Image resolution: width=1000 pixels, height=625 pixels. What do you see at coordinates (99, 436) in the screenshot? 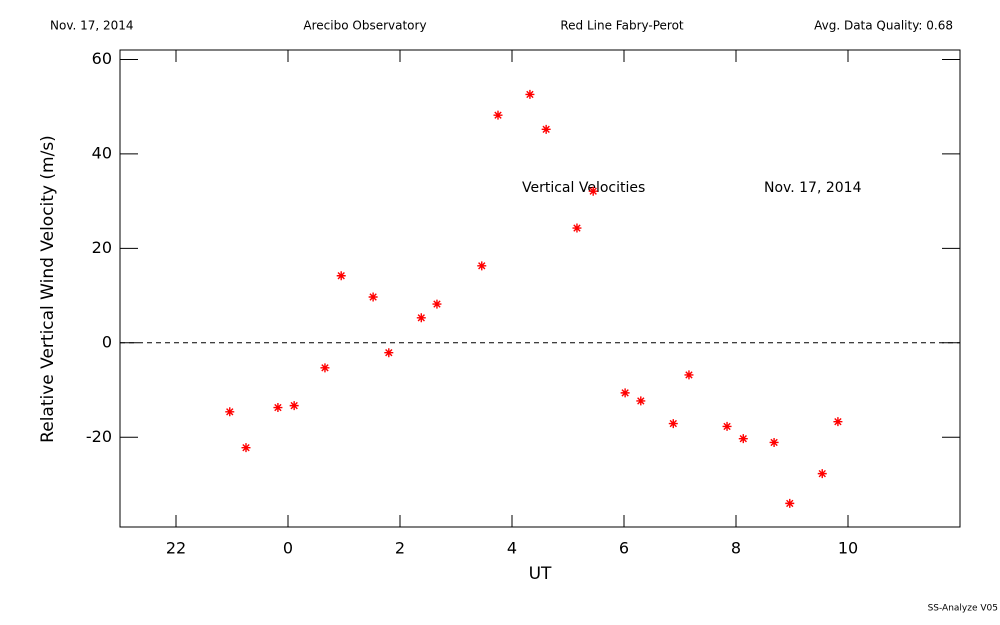
I see `y-tick-label: -20` at bounding box center [99, 436].